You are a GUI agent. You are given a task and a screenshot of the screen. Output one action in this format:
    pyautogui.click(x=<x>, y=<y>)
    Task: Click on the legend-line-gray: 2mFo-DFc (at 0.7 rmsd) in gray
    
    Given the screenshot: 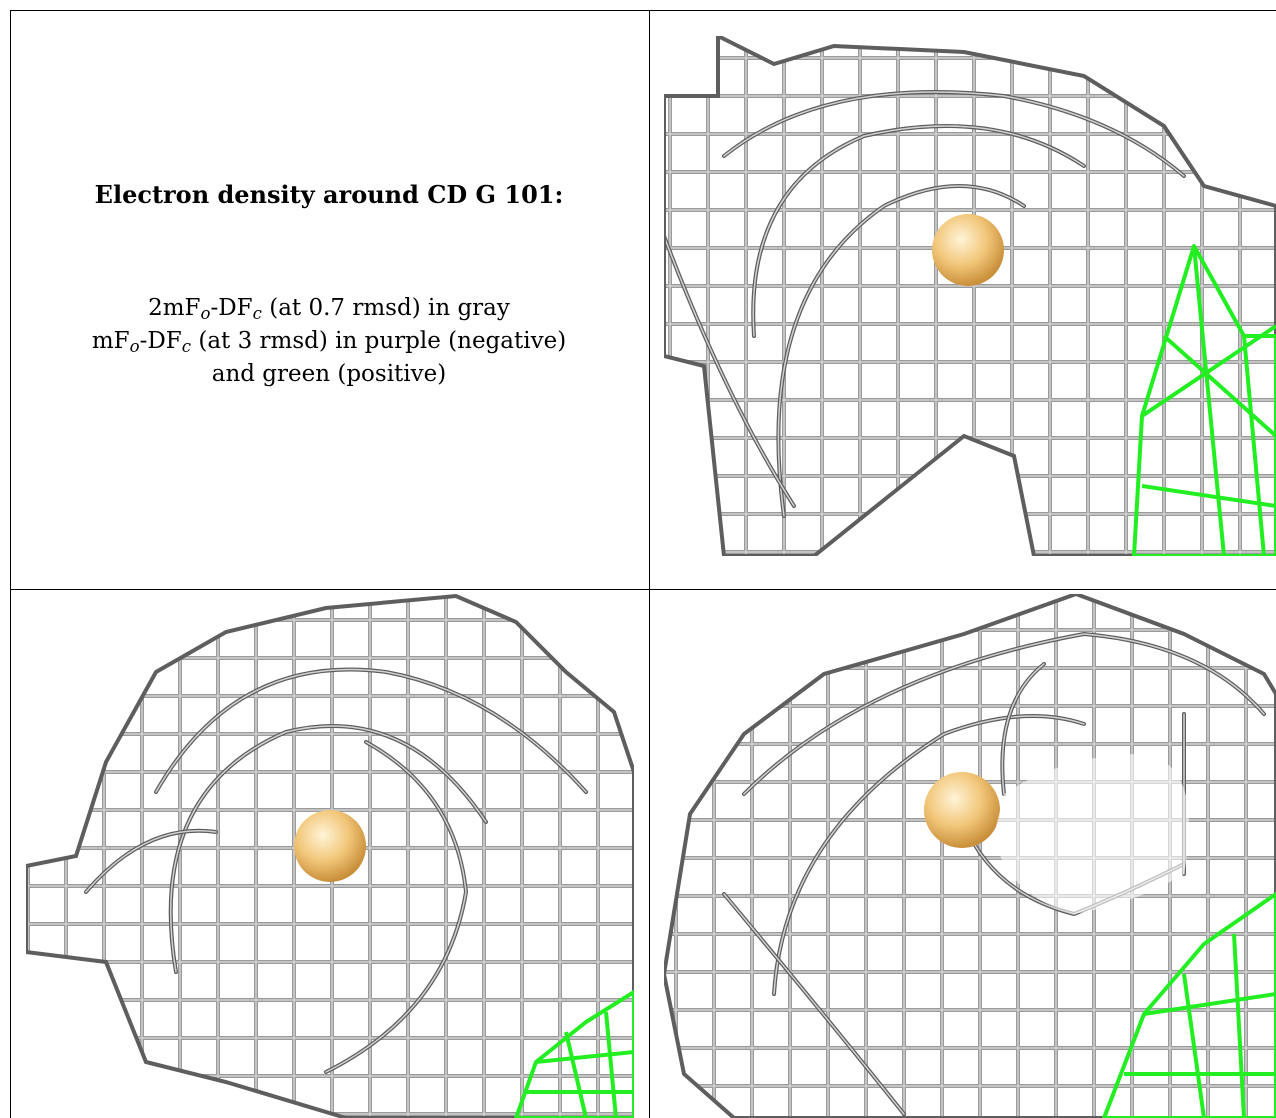 What is the action you would take?
    pyautogui.click(x=329, y=309)
    